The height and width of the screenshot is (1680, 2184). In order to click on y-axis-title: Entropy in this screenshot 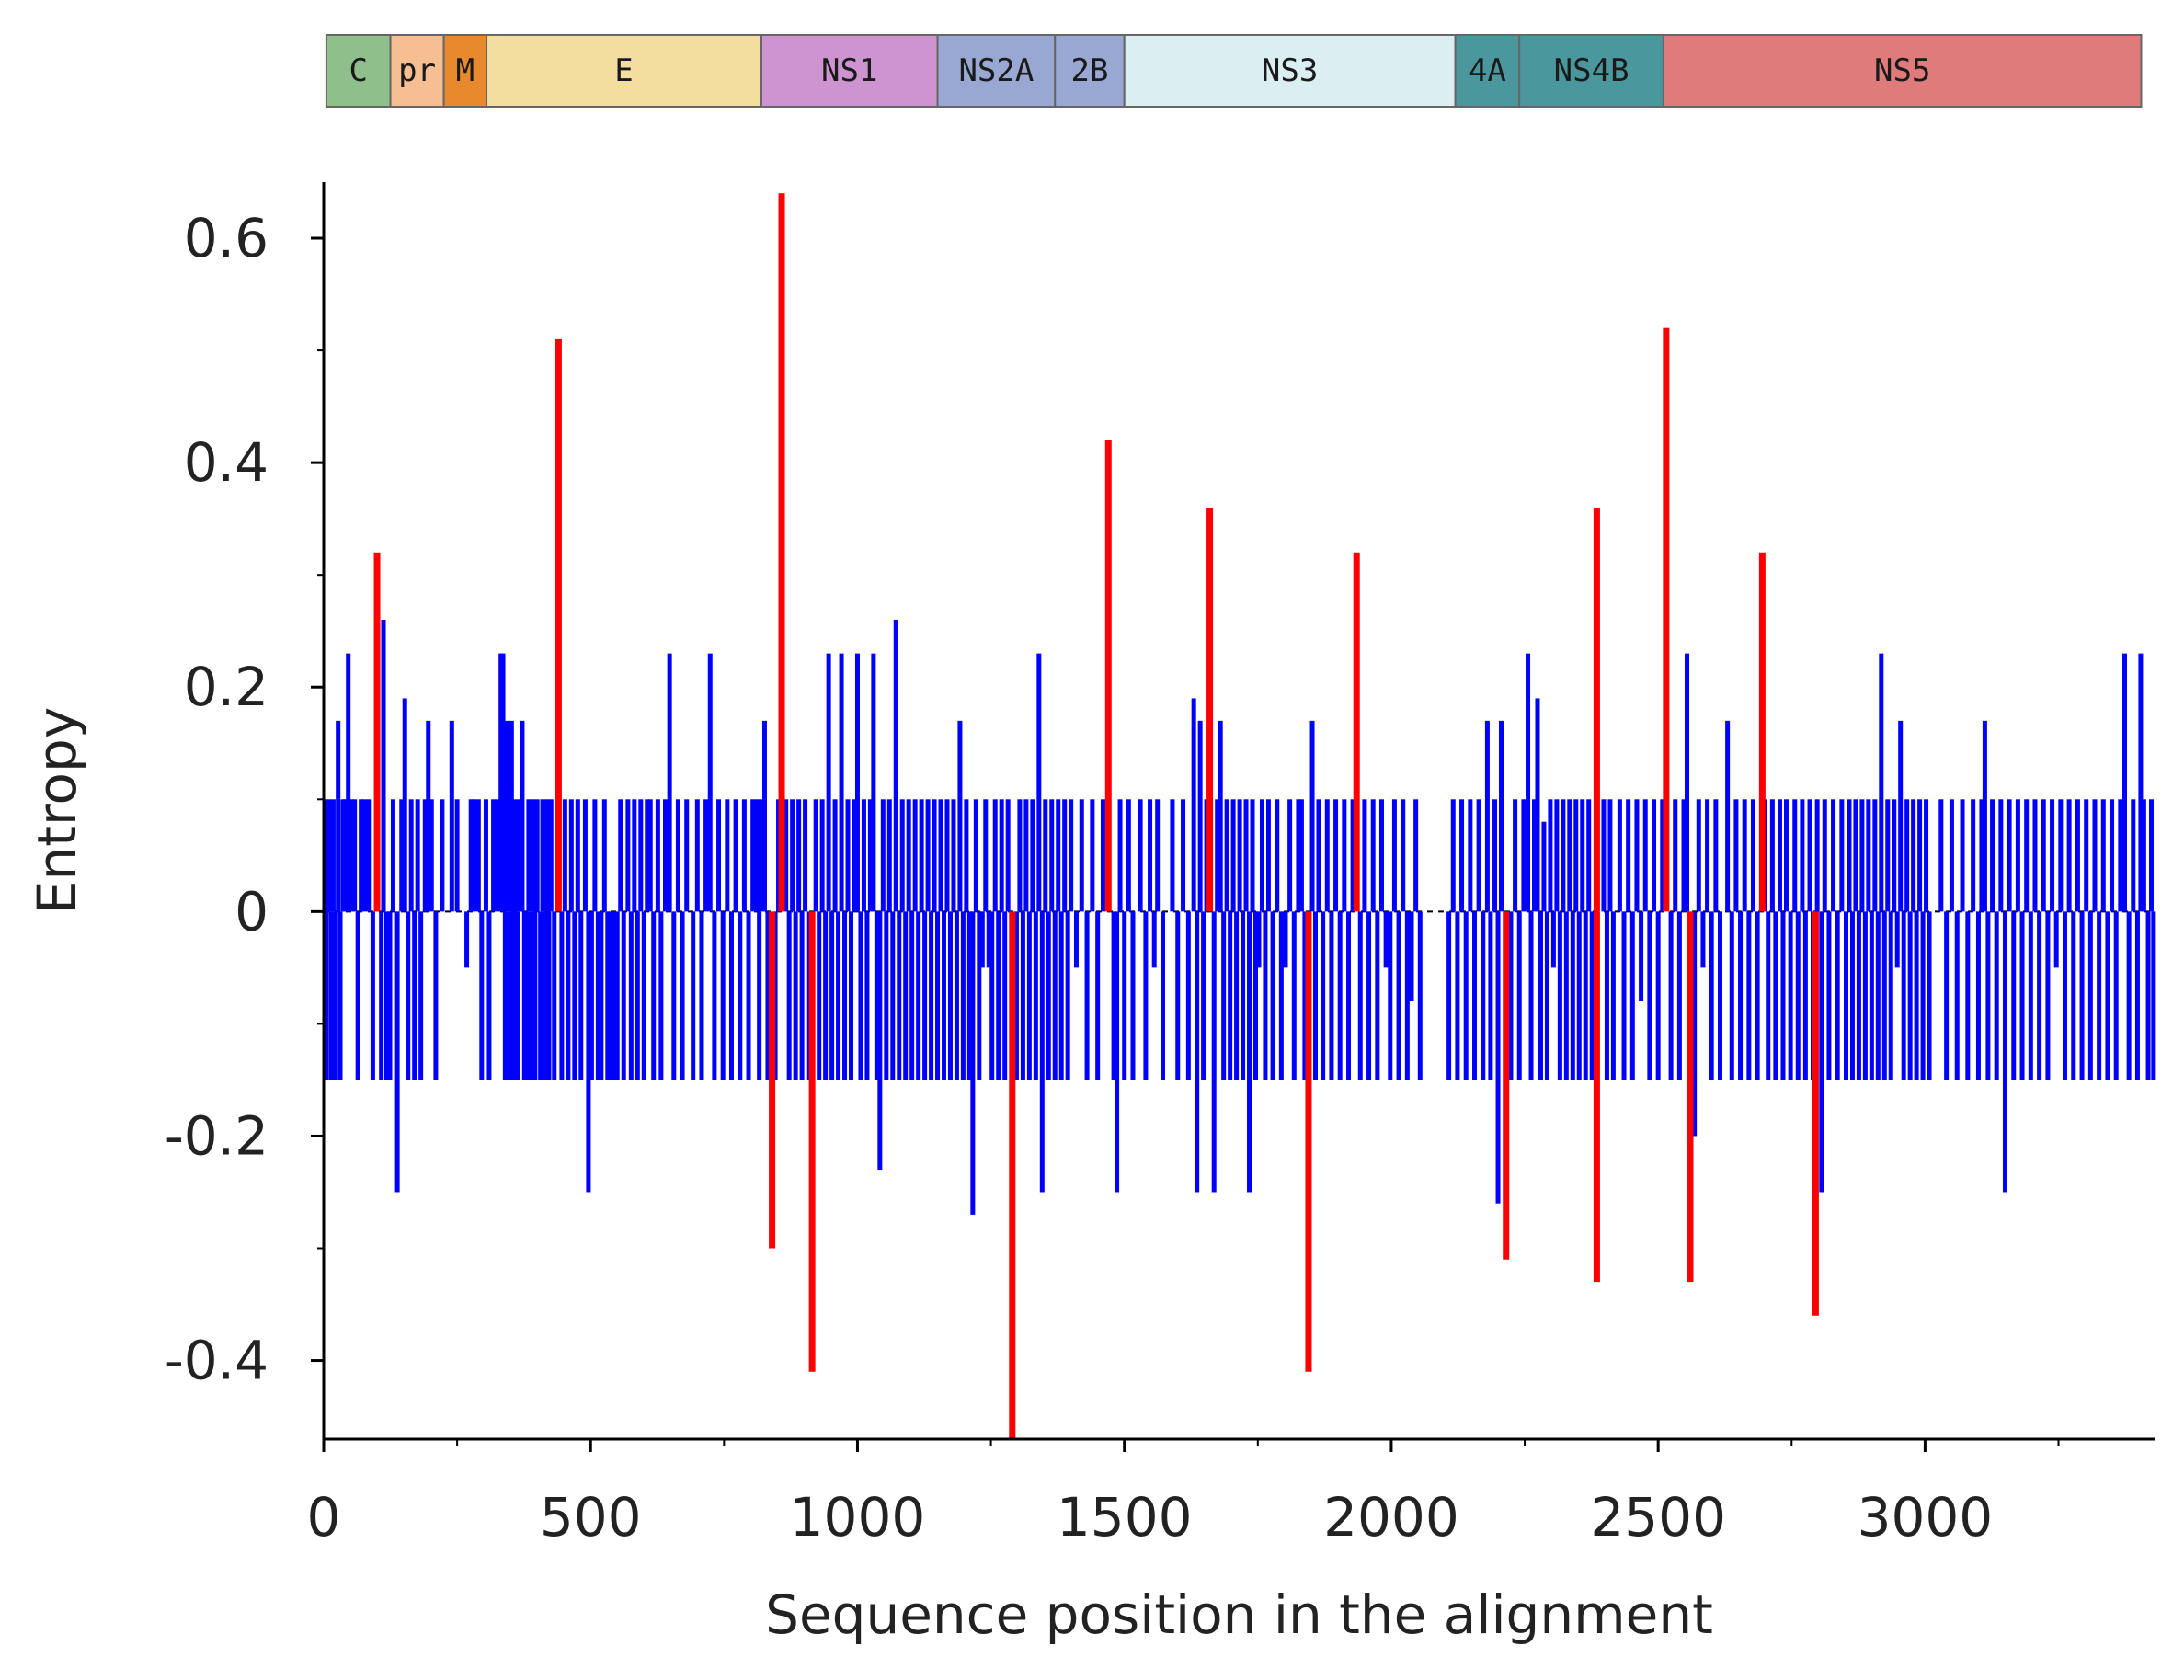, I will do `click(57, 810)`.